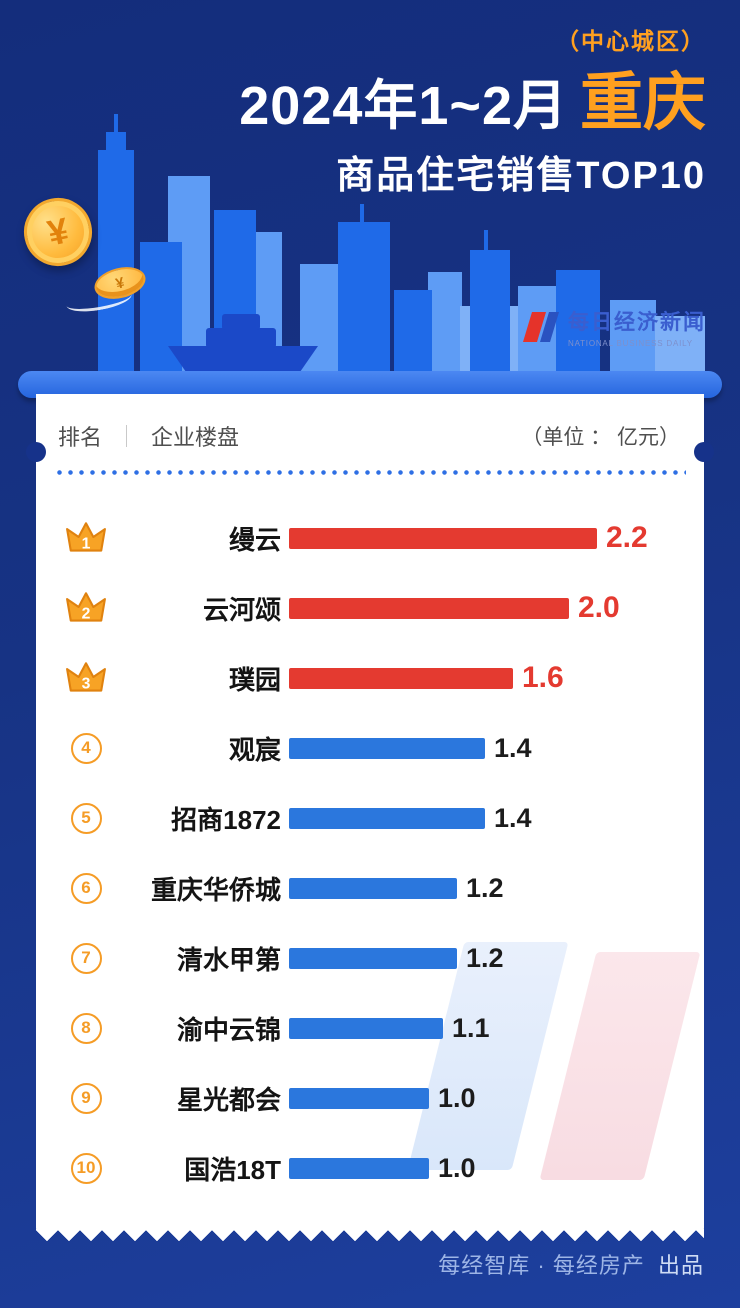  I want to click on crown-icon: 1, so click(86, 537).